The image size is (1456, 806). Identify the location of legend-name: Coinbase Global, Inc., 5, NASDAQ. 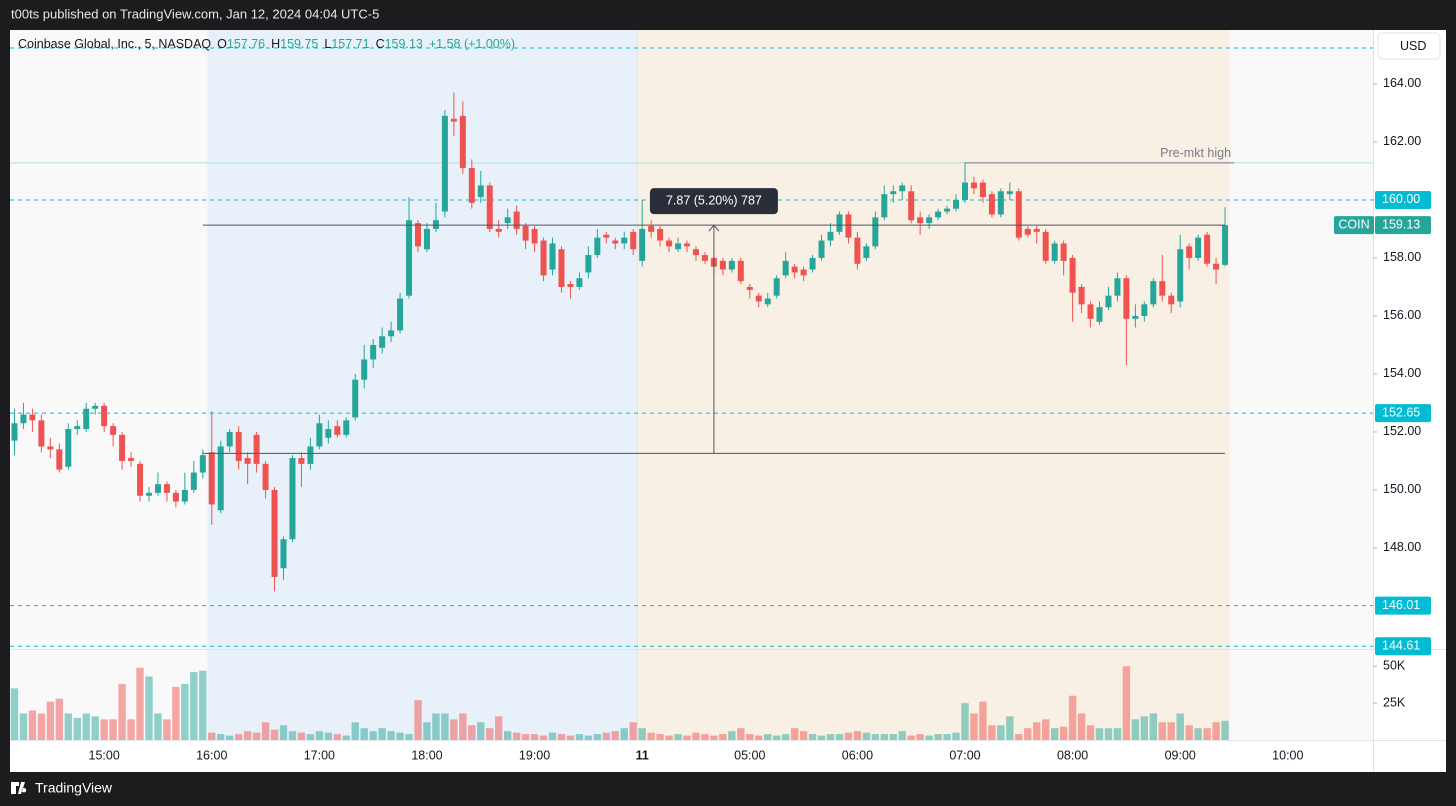
(114, 44).